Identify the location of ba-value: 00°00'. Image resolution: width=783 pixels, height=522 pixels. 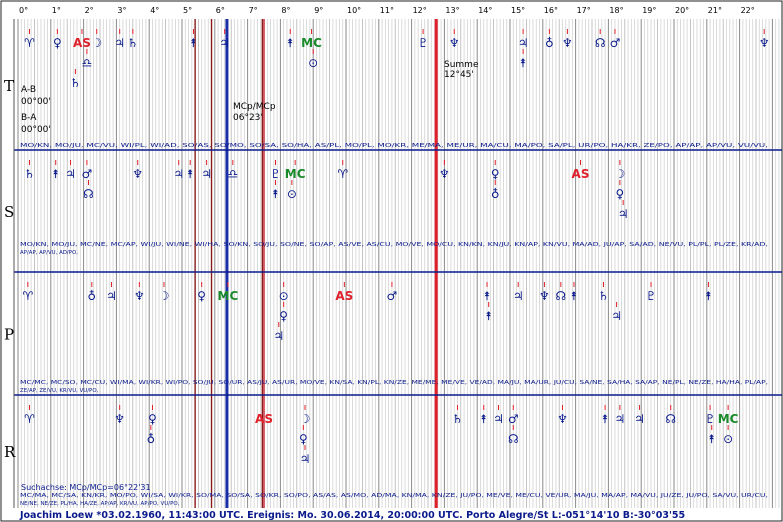
(36, 130).